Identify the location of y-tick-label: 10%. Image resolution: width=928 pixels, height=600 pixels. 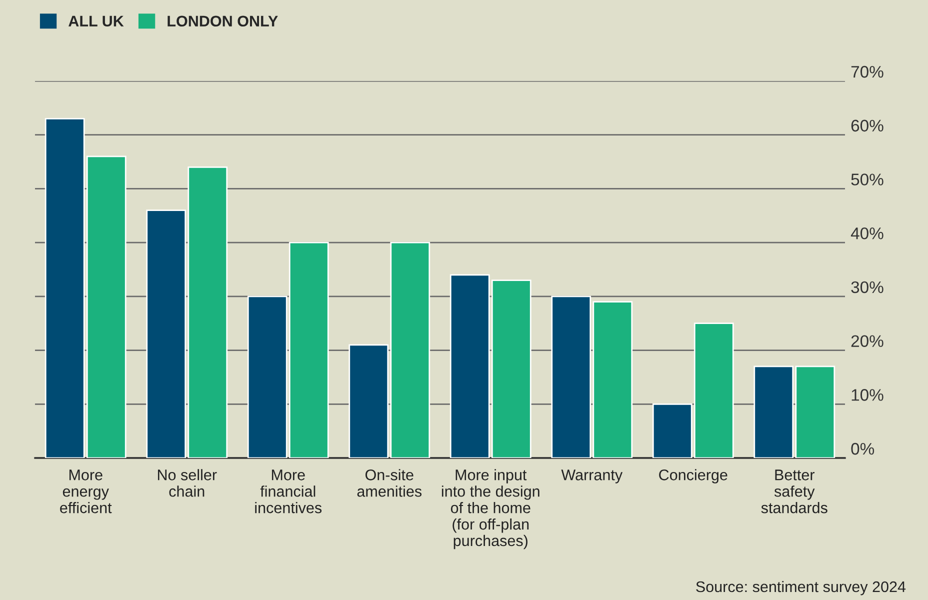
(868, 395).